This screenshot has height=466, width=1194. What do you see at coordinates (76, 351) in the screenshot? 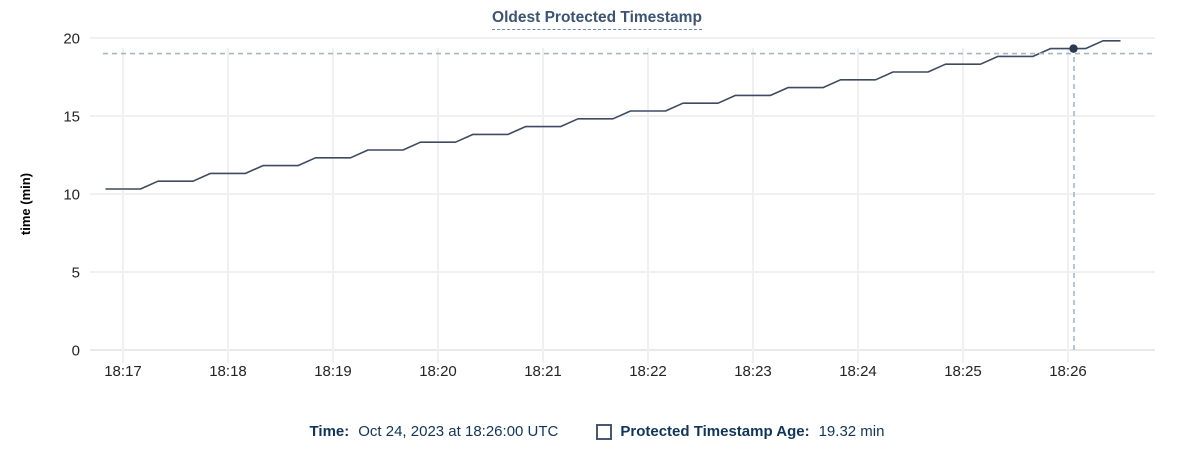
I see `y-tick-label: 0` at bounding box center [76, 351].